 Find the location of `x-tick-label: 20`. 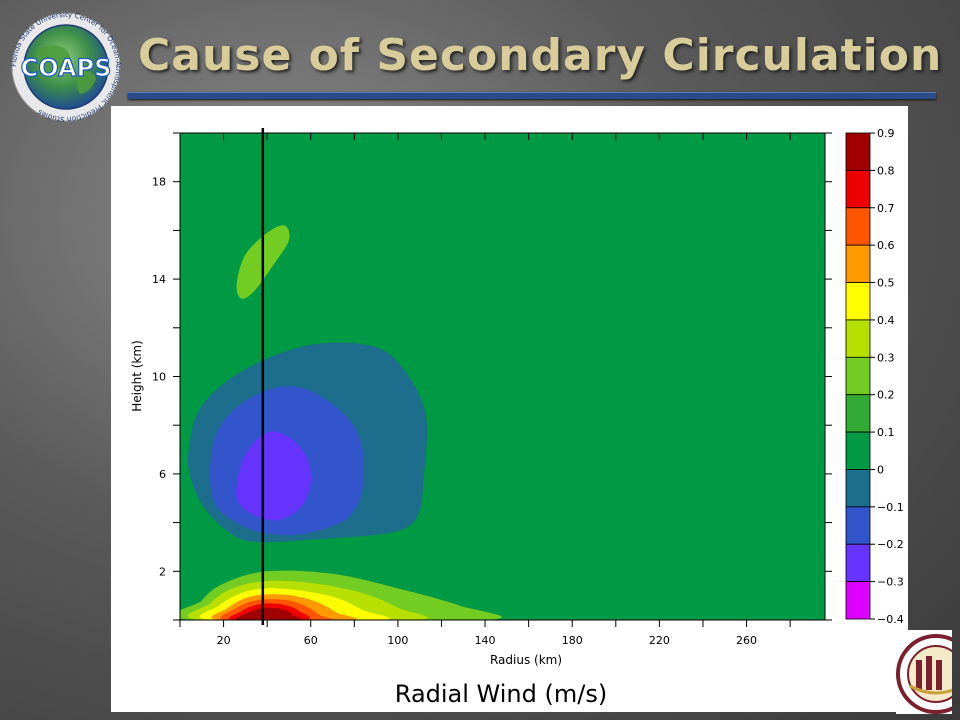

x-tick-label: 20 is located at coordinates (224, 640).